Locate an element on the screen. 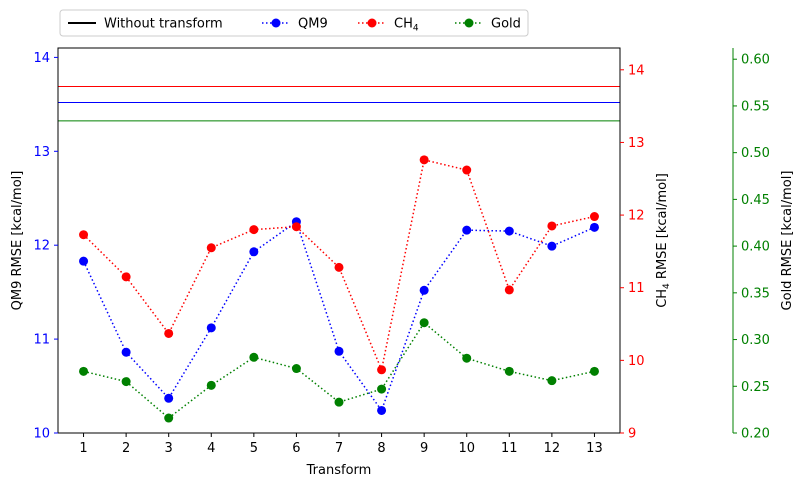 Image resolution: width=803 pixels, height=487 pixels. x-tick-label: 1 is located at coordinates (83, 448).